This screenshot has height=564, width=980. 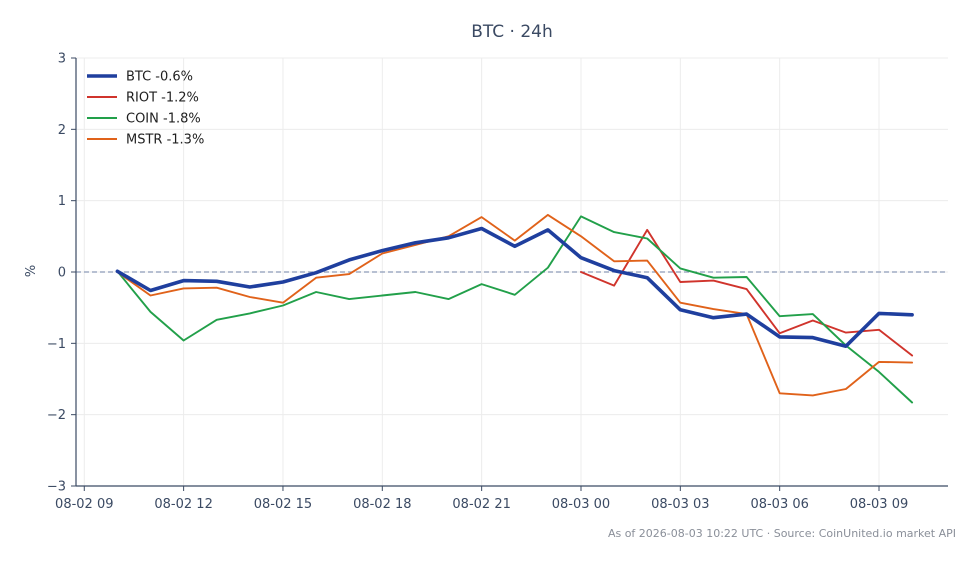 What do you see at coordinates (56, 415) in the screenshot?
I see `y-tick-label: −2` at bounding box center [56, 415].